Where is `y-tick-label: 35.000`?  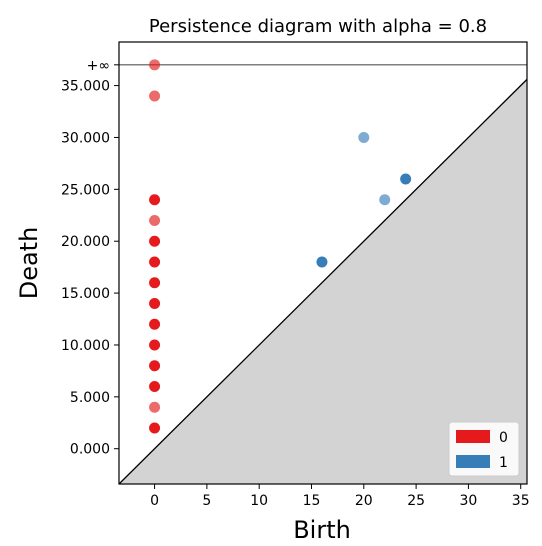 y-tick-label: 35.000 is located at coordinates (85, 87).